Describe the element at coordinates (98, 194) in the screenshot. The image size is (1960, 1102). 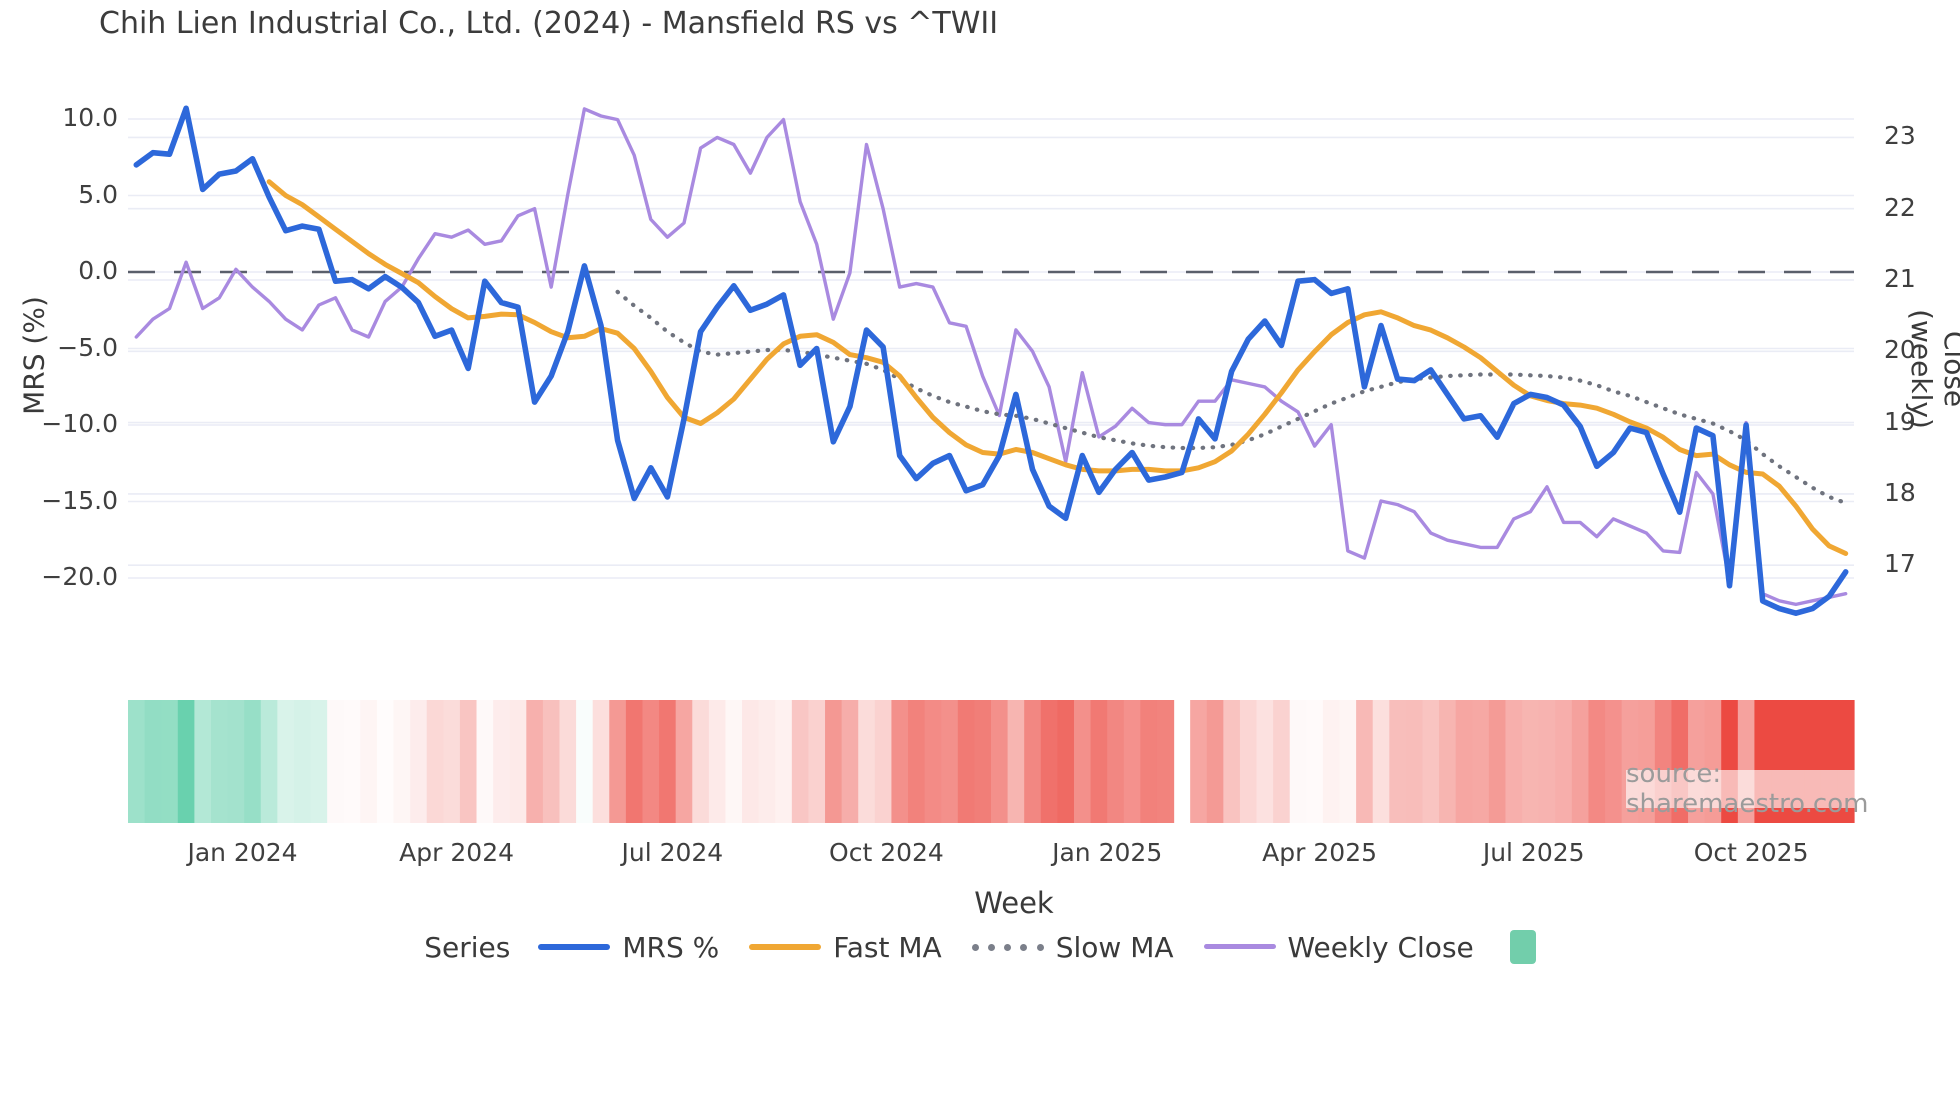
I see `y-tick-left: 5.0` at that location.